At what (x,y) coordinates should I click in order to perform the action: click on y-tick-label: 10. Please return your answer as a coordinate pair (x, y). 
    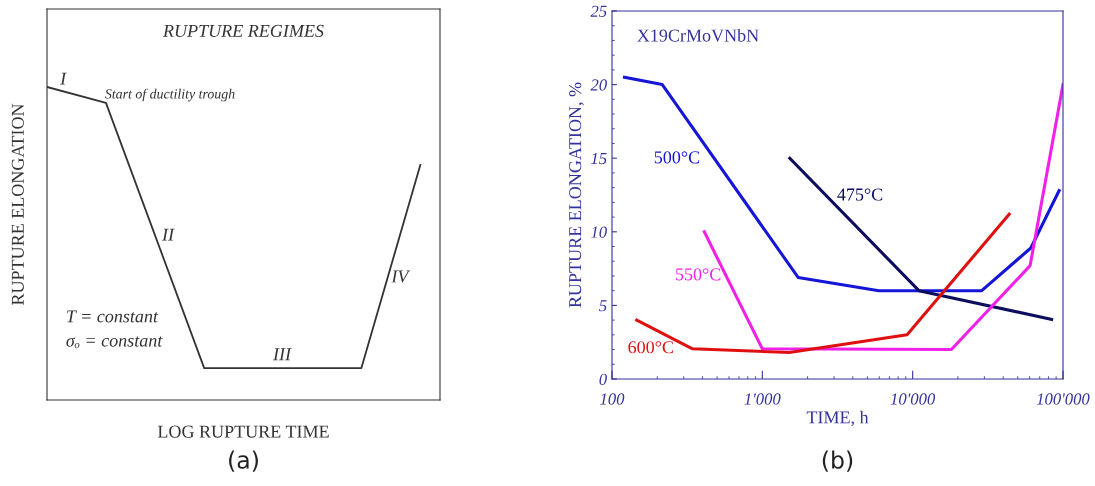
    Looking at the image, I should click on (599, 232).